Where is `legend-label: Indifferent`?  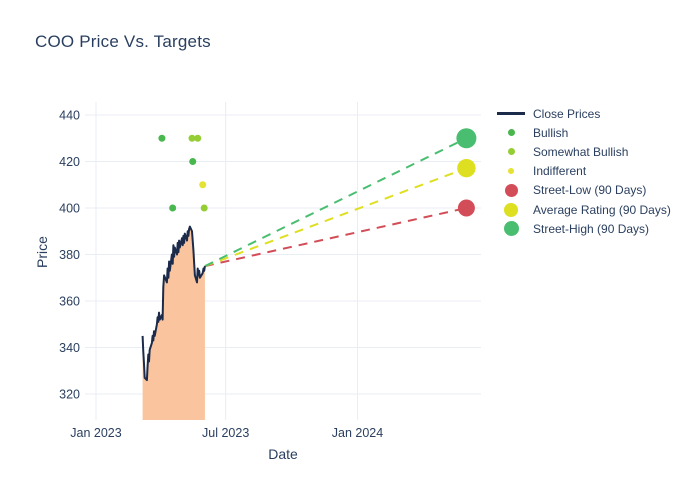 legend-label: Indifferent is located at coordinates (560, 171).